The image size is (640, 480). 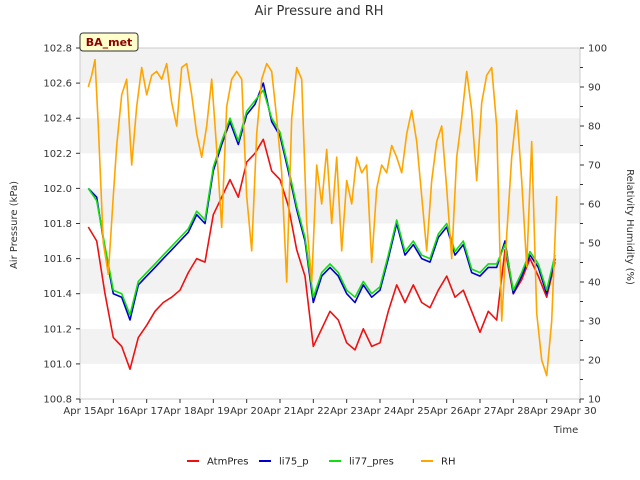 I want to click on left-y-tick-label: 101.8, so click(x=57, y=224).